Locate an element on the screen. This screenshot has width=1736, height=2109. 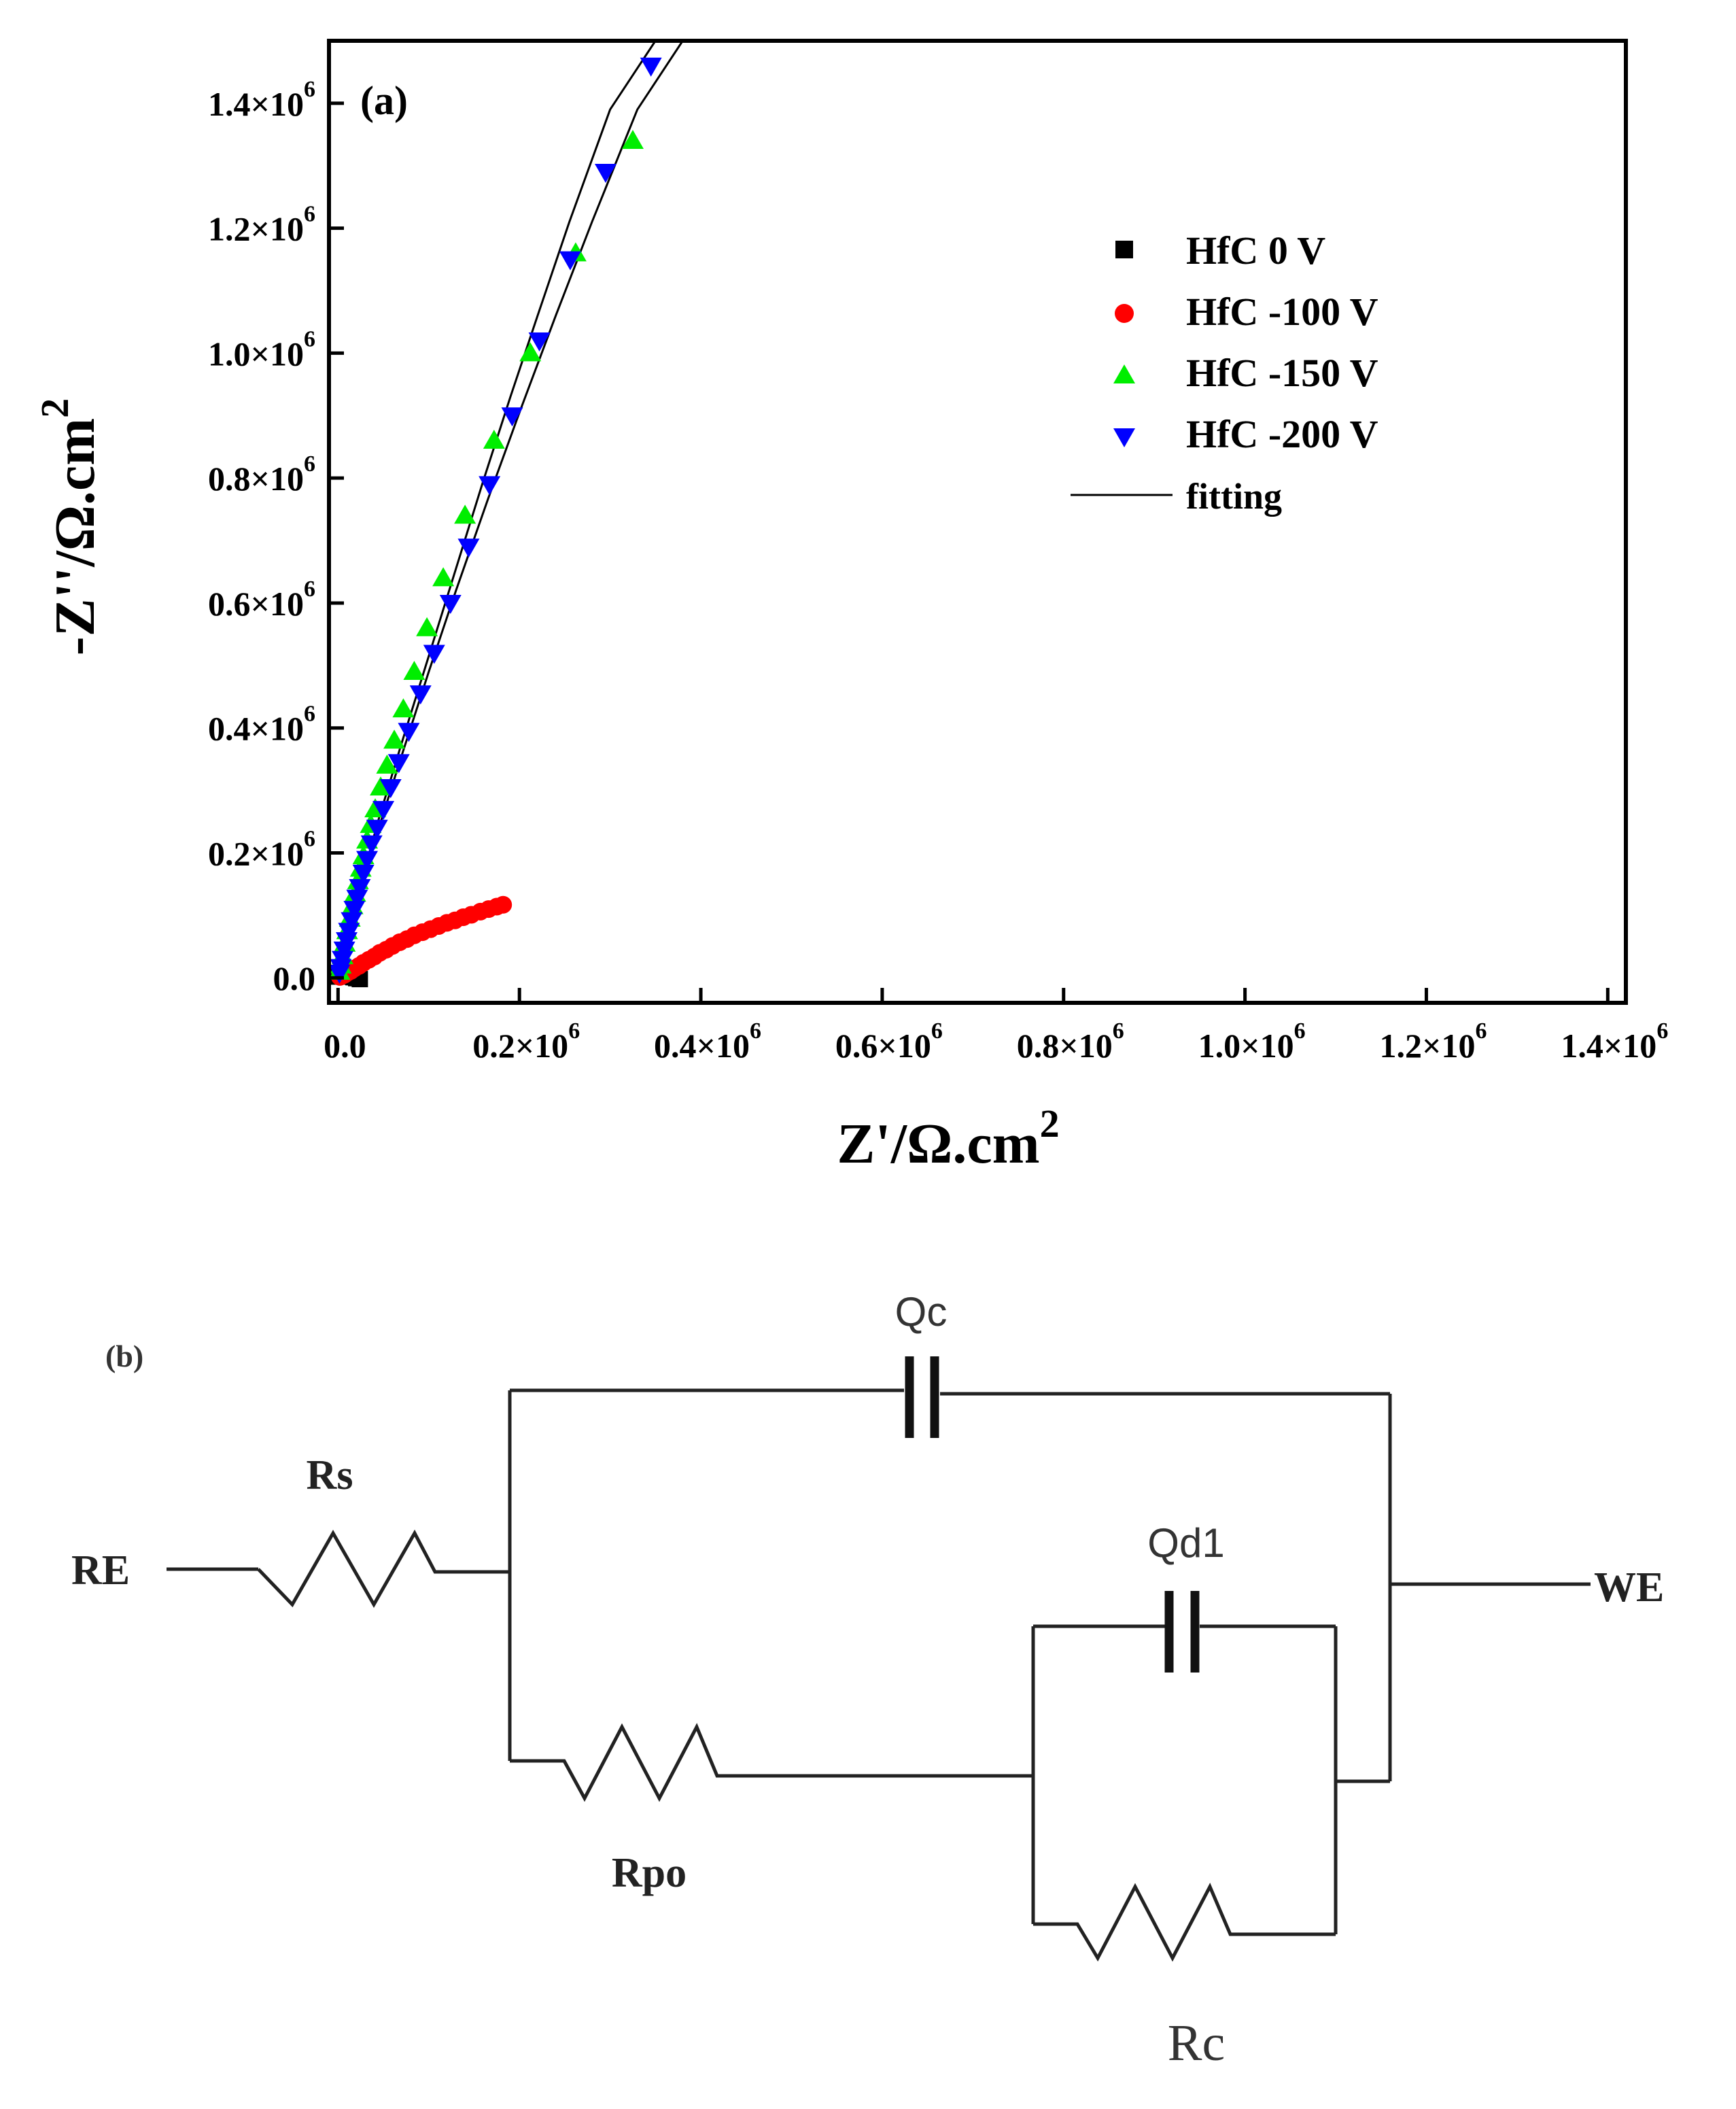
panel-label-b: (b) is located at coordinates (124, 1356).